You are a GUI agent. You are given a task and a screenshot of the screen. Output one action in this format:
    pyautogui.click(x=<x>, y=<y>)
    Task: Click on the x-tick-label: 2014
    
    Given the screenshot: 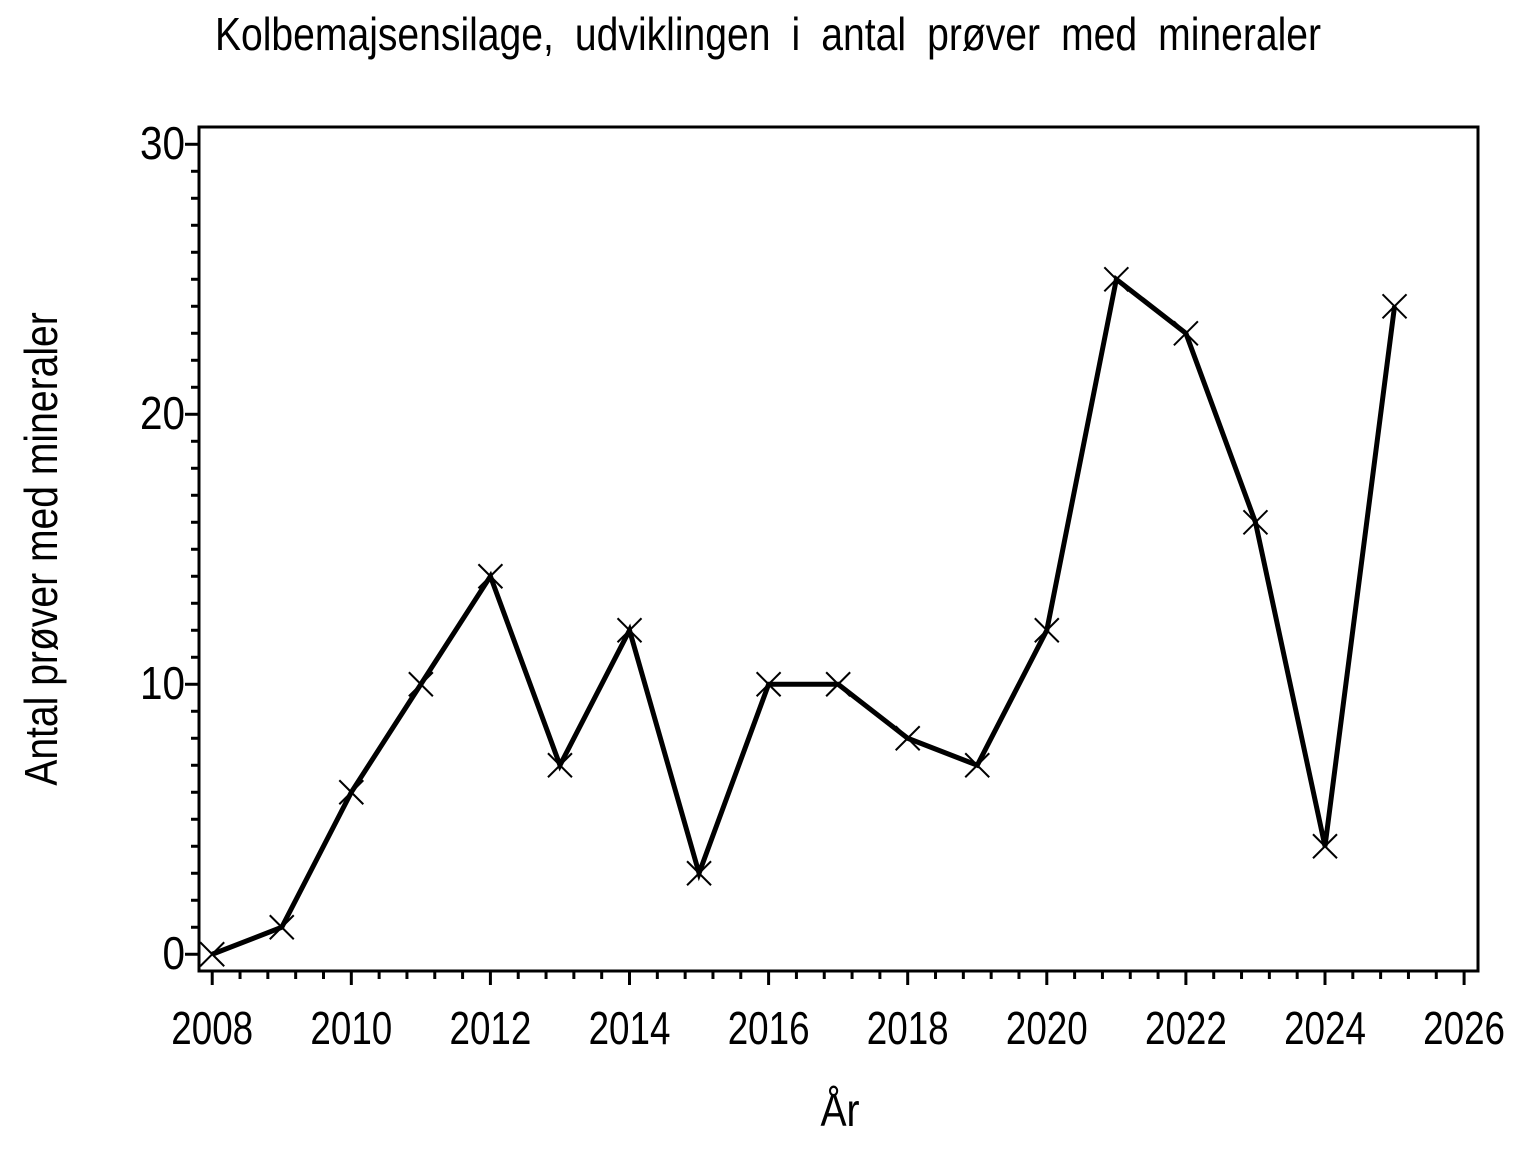 What is the action you would take?
    pyautogui.click(x=630, y=1028)
    